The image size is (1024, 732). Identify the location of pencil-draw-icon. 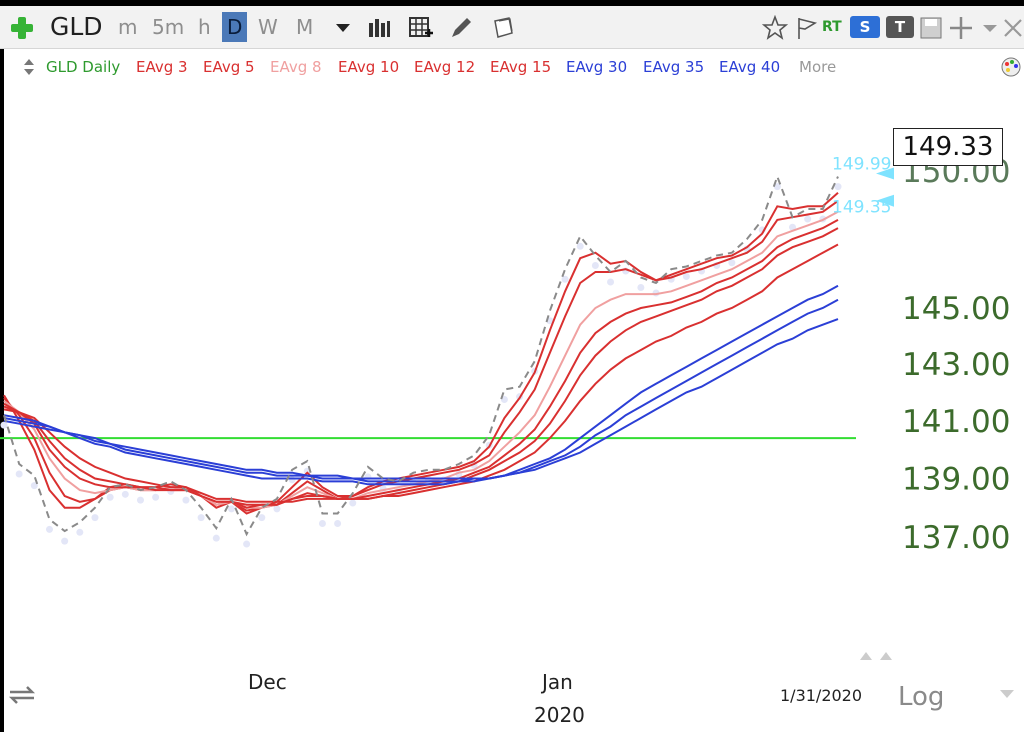
(461, 28).